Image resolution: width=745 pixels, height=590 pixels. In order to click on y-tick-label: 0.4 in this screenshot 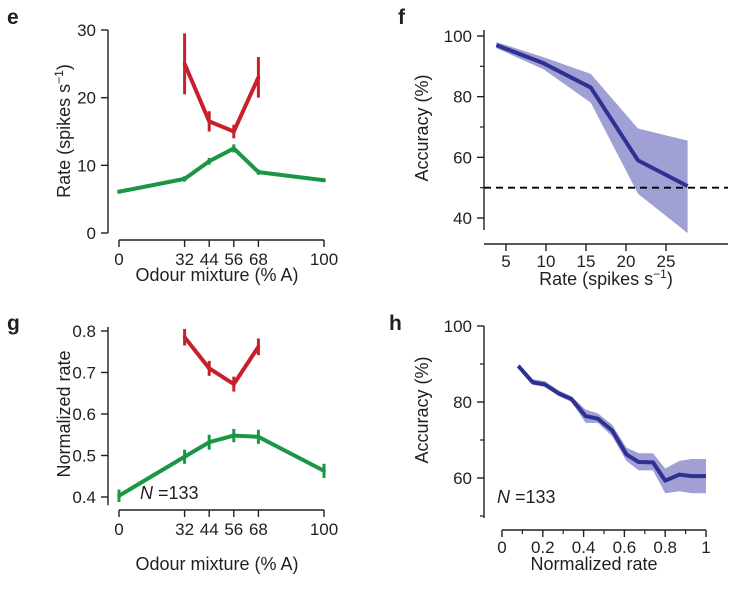, I will do `click(84, 497)`.